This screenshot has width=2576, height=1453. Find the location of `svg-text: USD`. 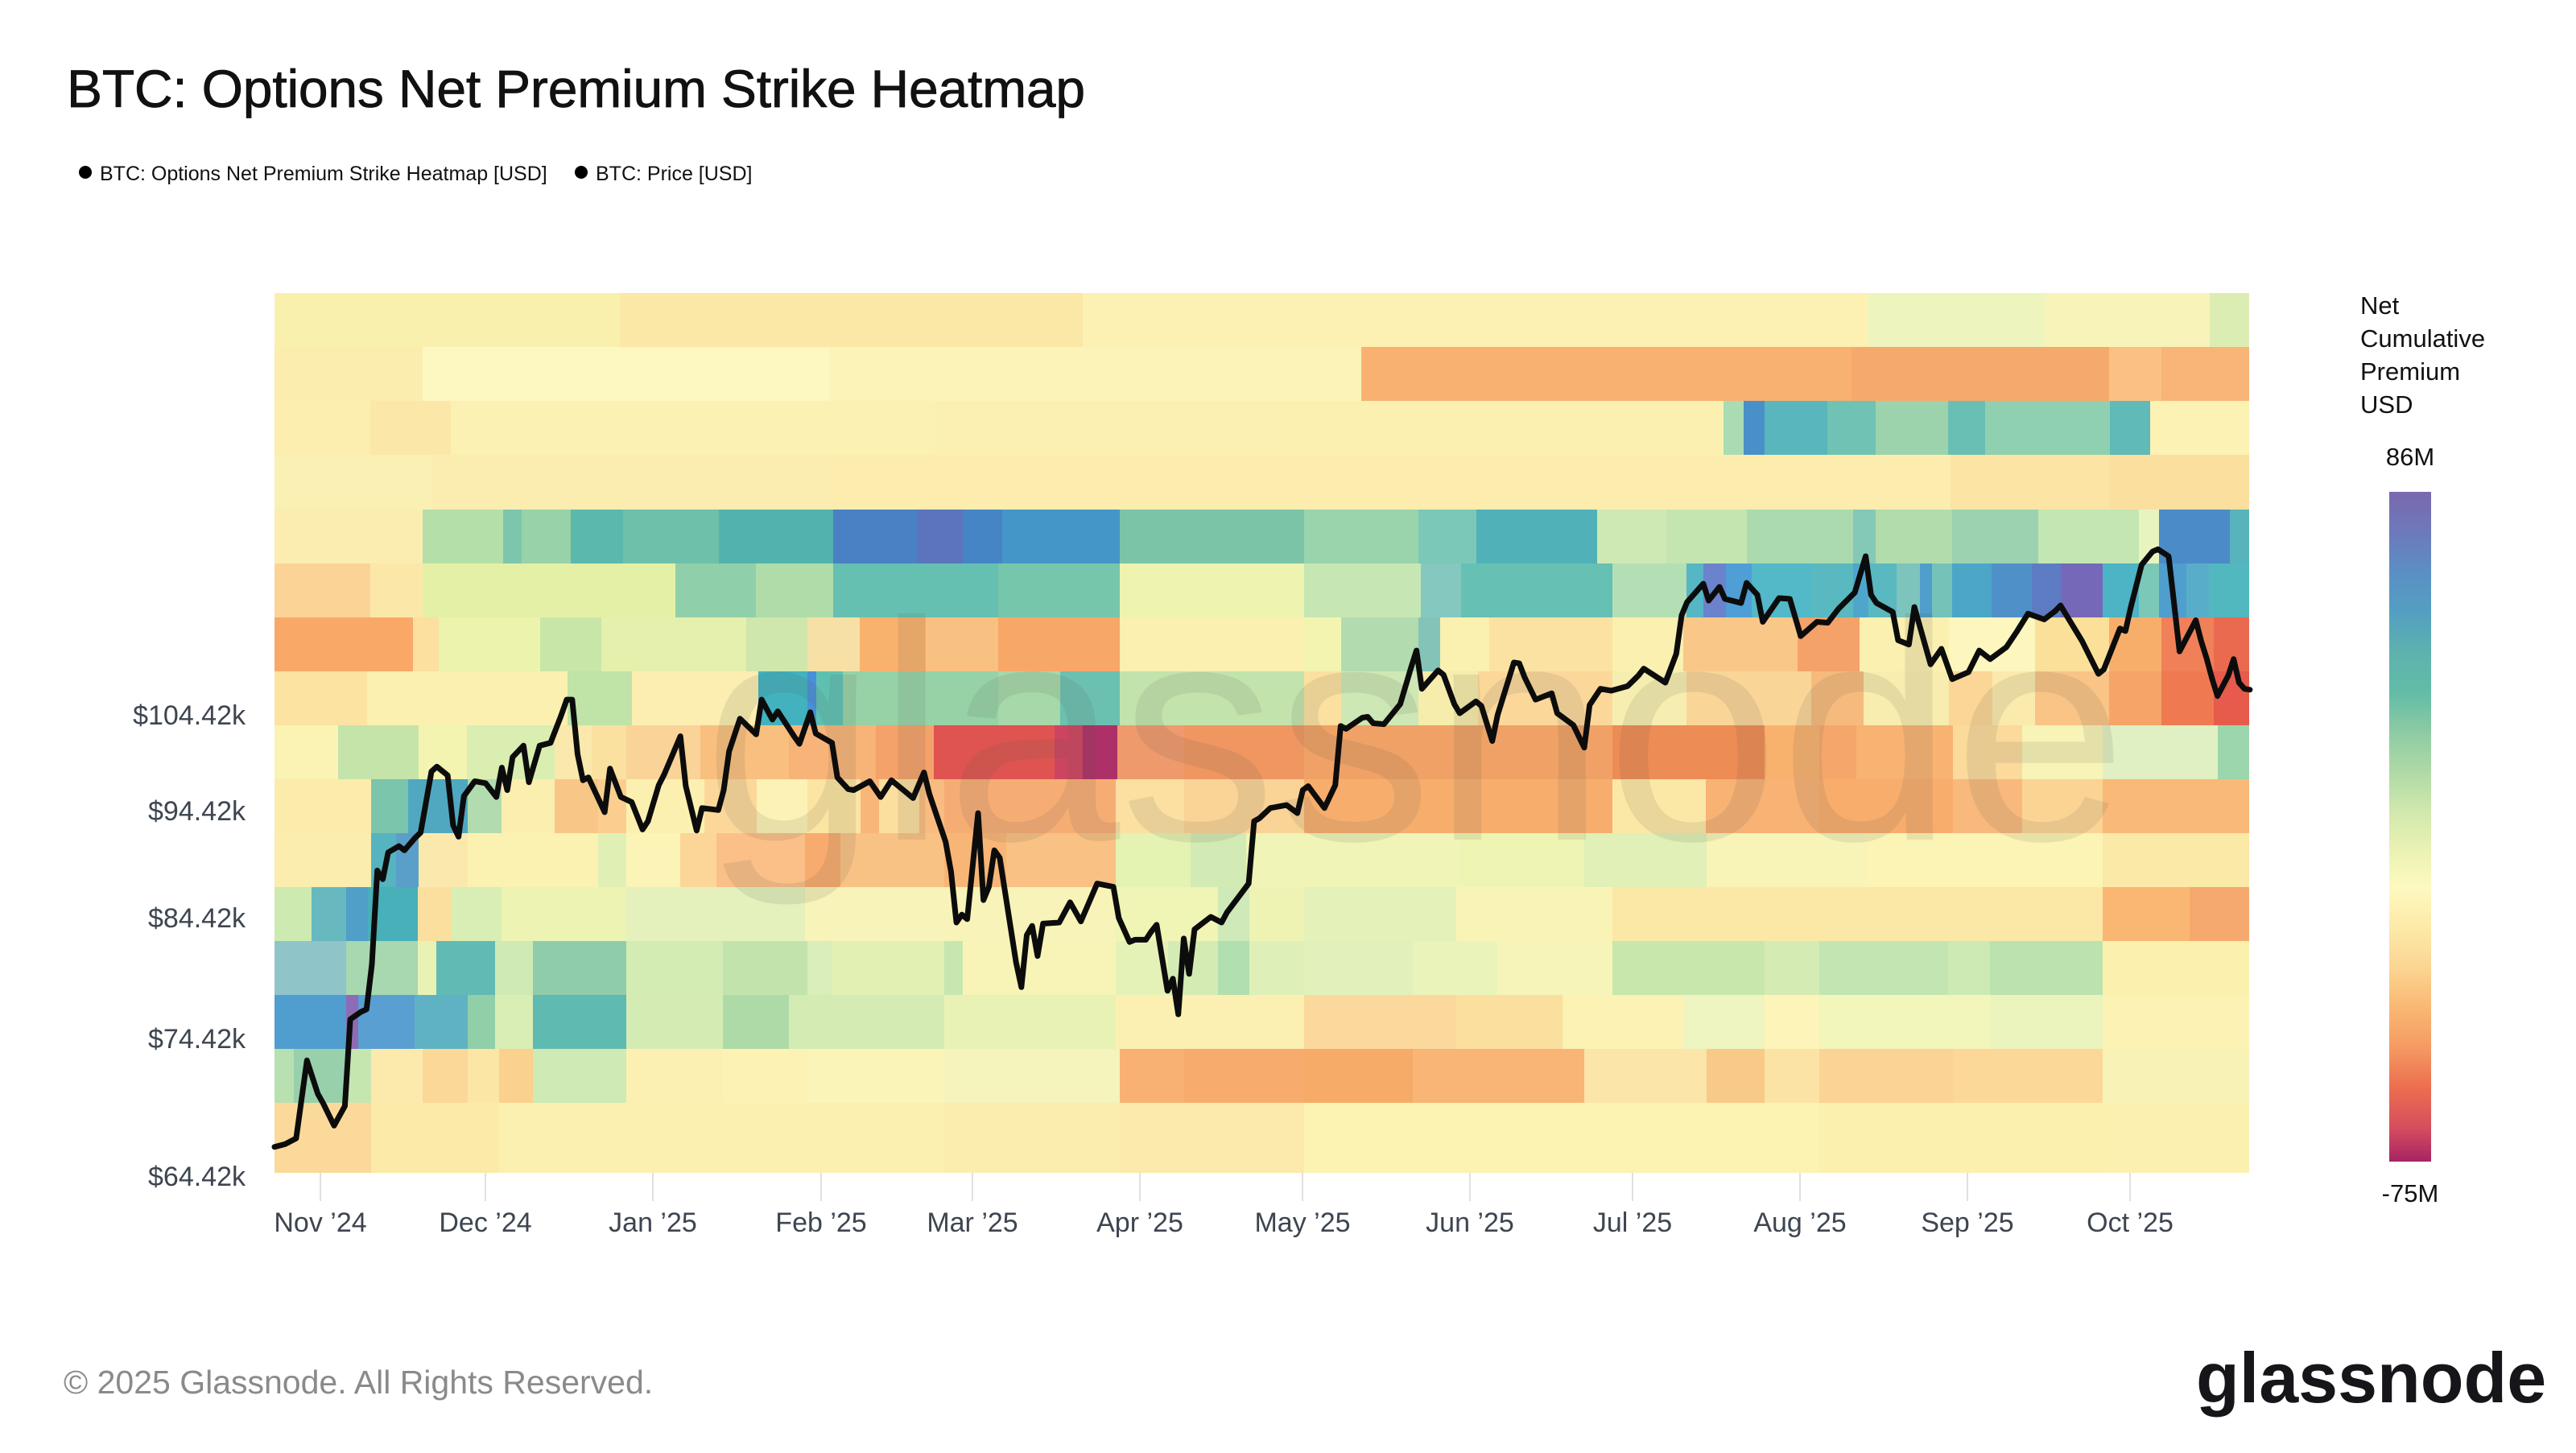

svg-text: USD is located at coordinates (2386, 404).